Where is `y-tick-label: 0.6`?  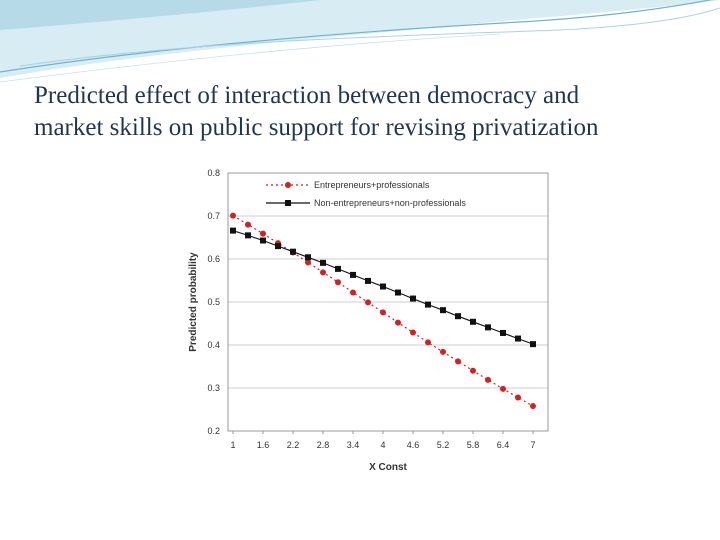
y-tick-label: 0.6 is located at coordinates (213, 259).